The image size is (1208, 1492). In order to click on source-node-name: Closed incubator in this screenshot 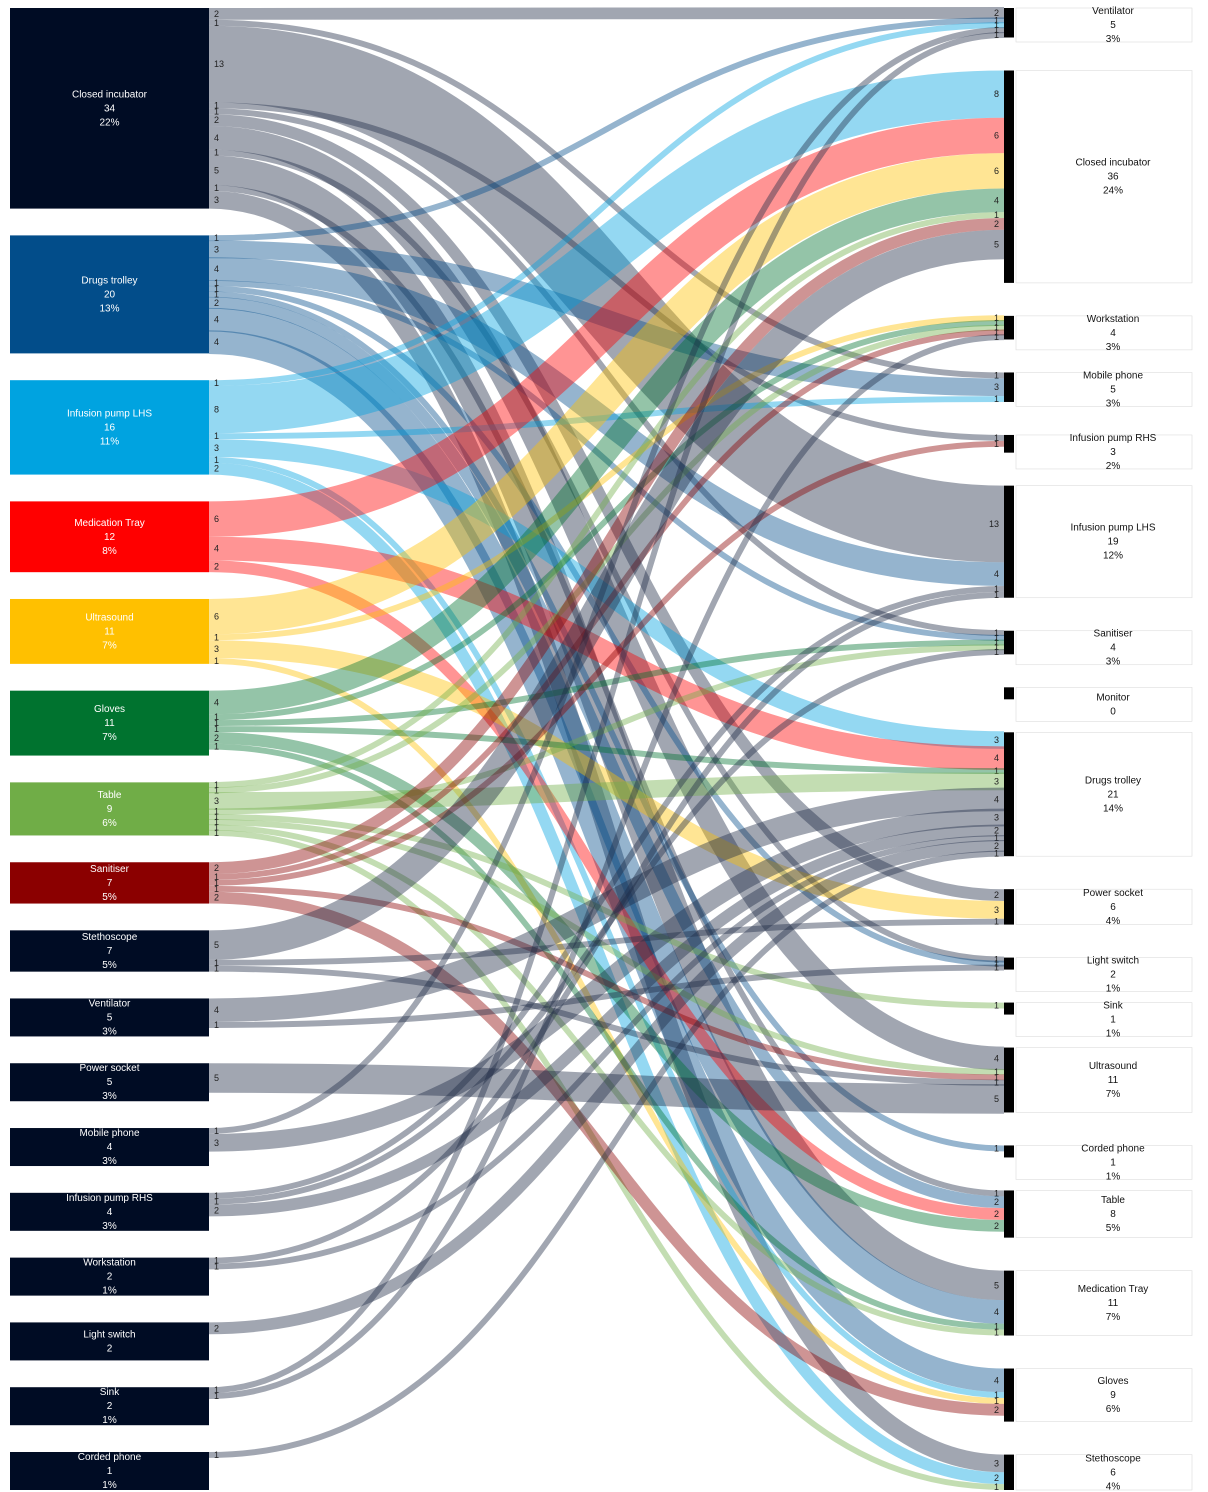, I will do `click(110, 94)`.